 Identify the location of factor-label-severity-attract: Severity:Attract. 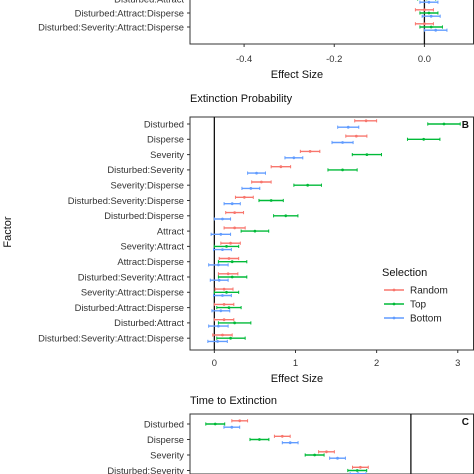
(152, 246).